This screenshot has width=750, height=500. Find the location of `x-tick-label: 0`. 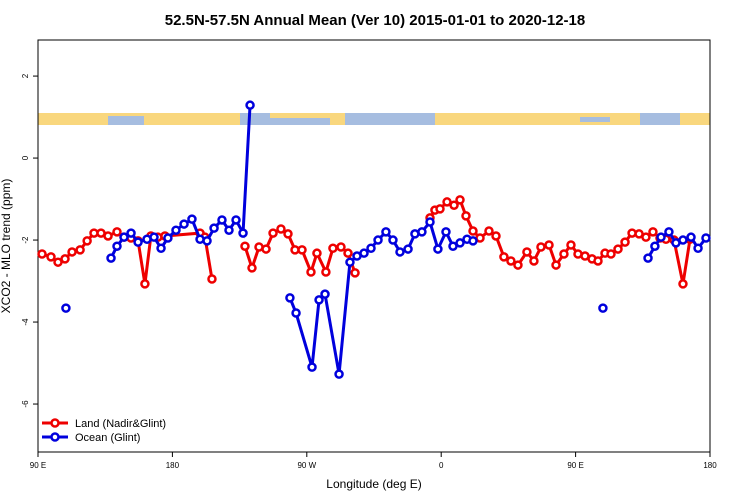

x-tick-label: 0 is located at coordinates (441, 465).